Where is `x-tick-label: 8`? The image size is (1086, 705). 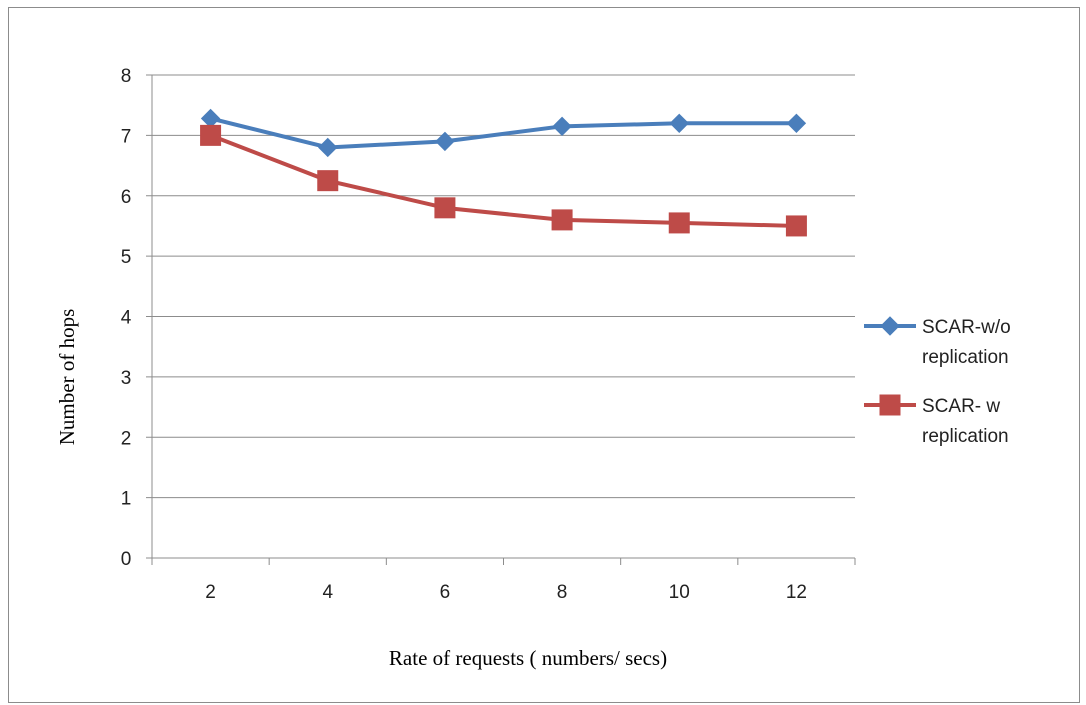
x-tick-label: 8 is located at coordinates (562, 592).